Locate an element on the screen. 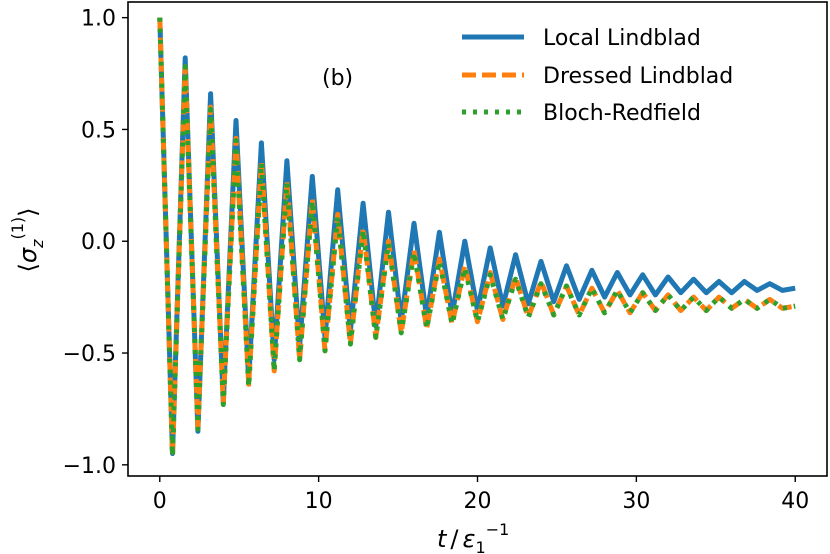 The image size is (830, 554). x-tick-label: 30 is located at coordinates (636, 501).